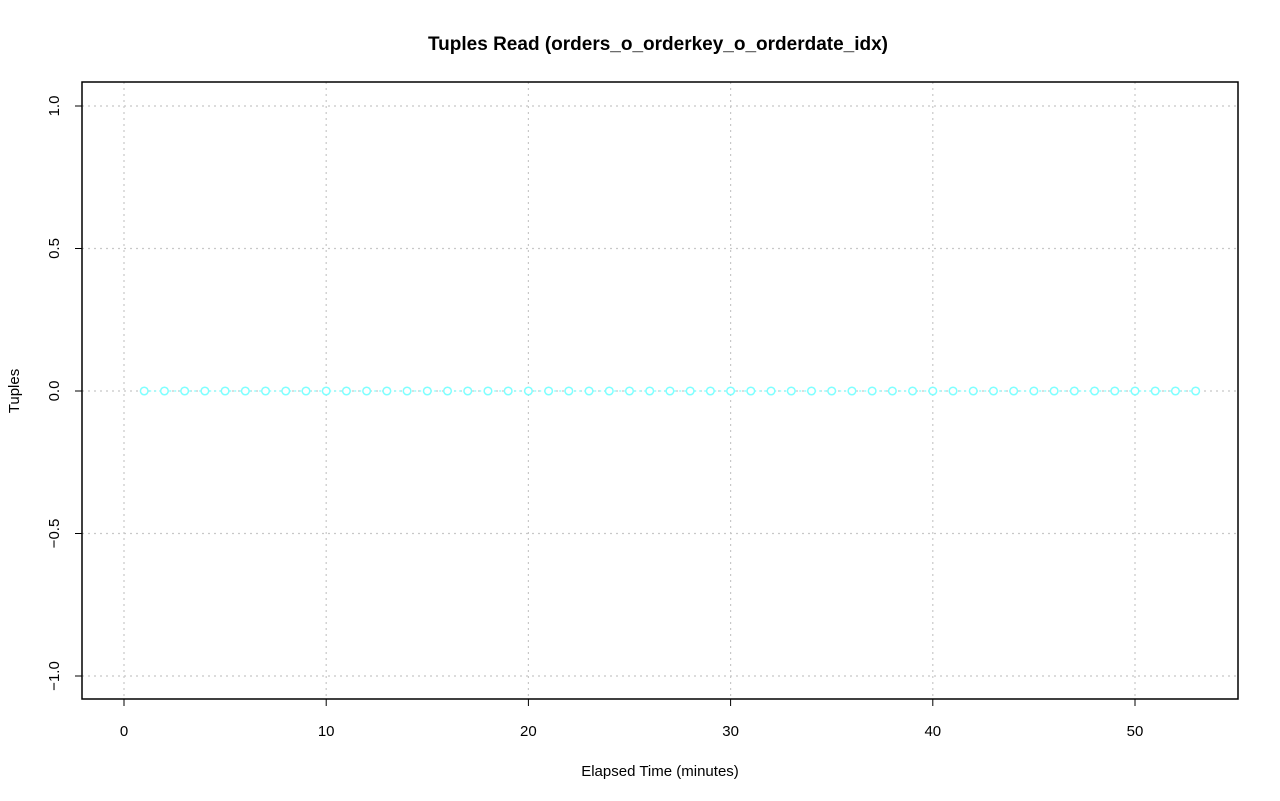 The height and width of the screenshot is (801, 1280). I want to click on x-tick-label: 40, so click(932, 731).